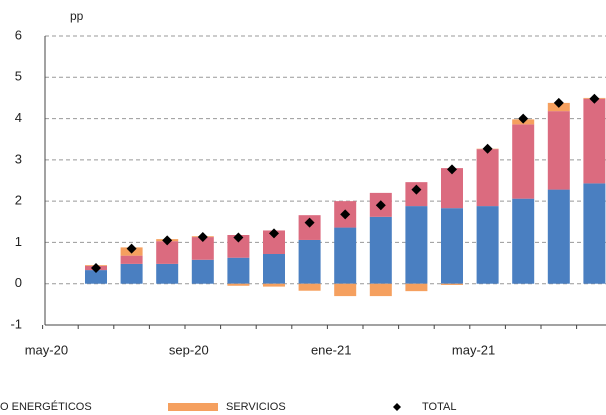  Describe the element at coordinates (18, 34) in the screenshot. I see `y-tick-label: 6` at that location.